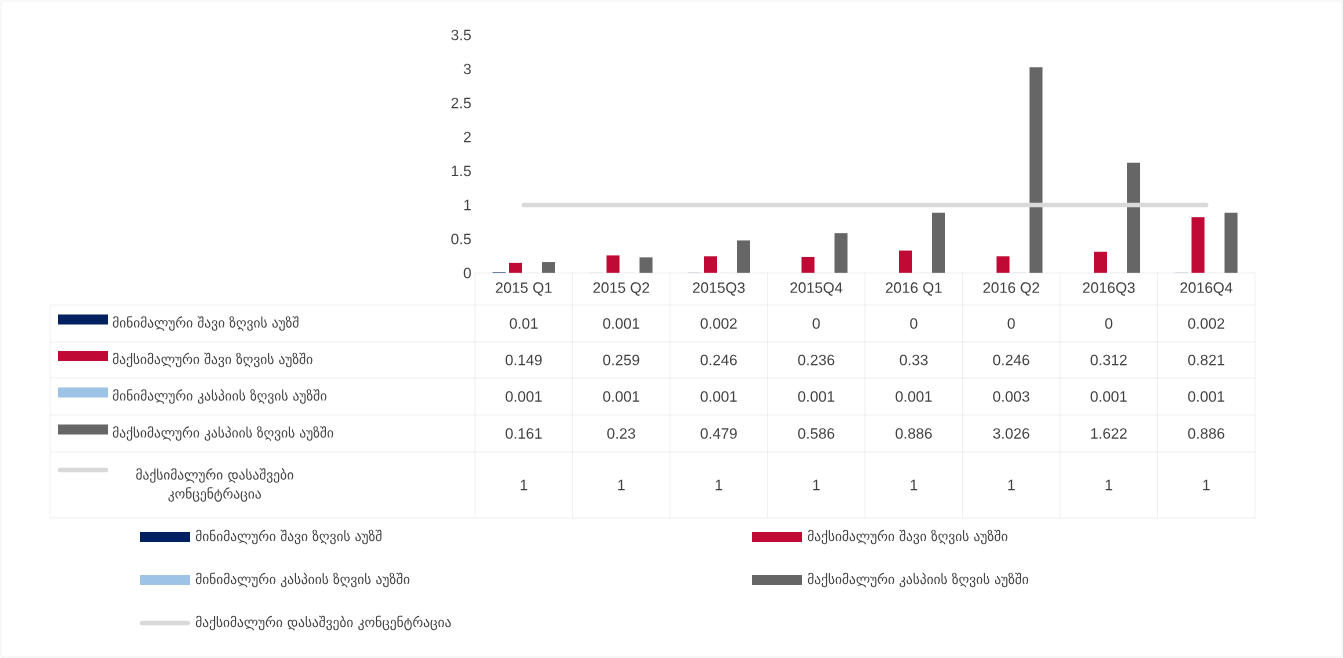  I want to click on data-label: 0.33, so click(913, 360).